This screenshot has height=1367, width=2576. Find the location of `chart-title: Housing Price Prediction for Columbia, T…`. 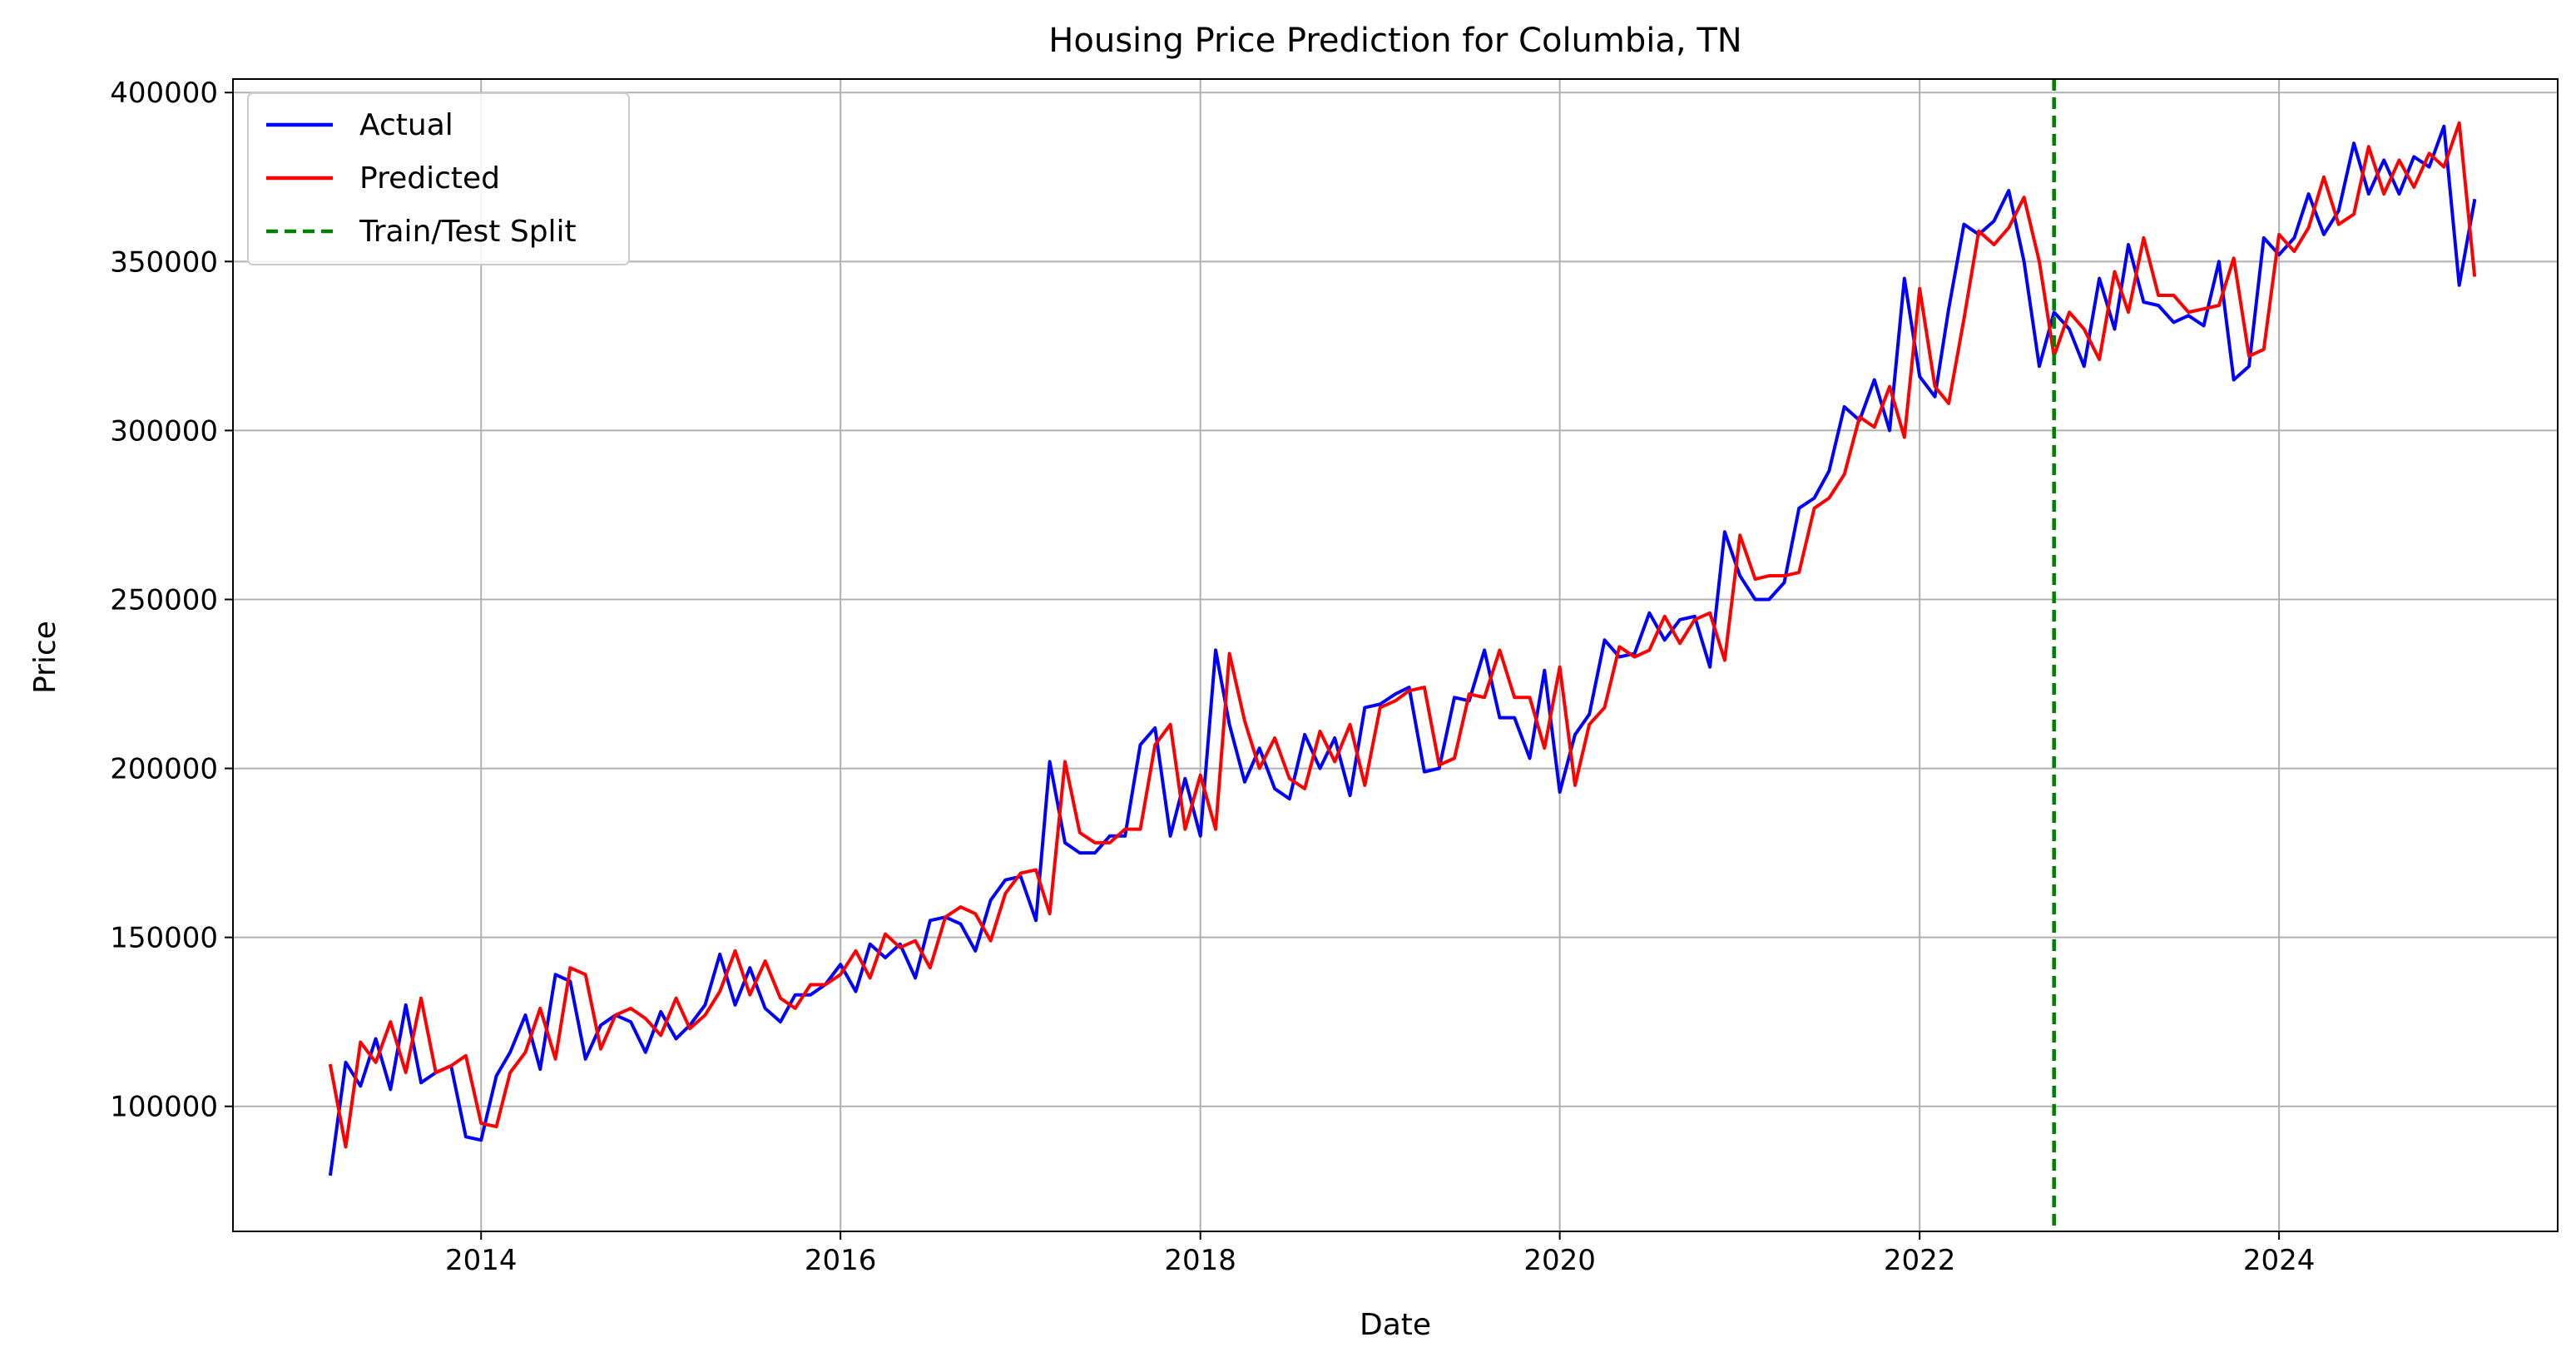

chart-title: Housing Price Prediction for Columbia, T… is located at coordinates (1395, 41).